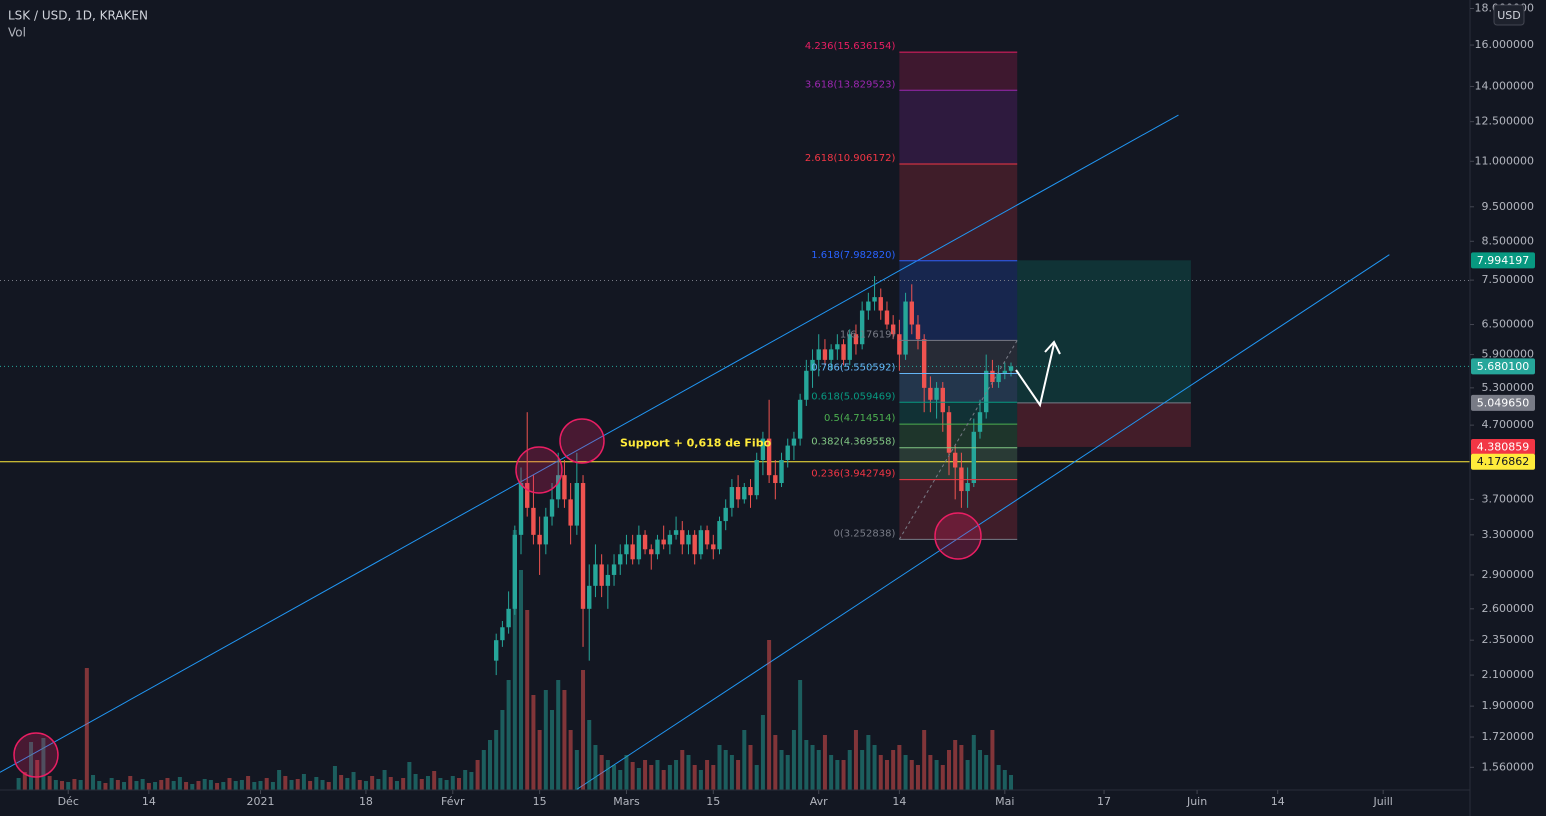 This screenshot has height=816, width=1546. Describe the element at coordinates (1035, 375) in the screenshot. I see `arrow-path` at that location.